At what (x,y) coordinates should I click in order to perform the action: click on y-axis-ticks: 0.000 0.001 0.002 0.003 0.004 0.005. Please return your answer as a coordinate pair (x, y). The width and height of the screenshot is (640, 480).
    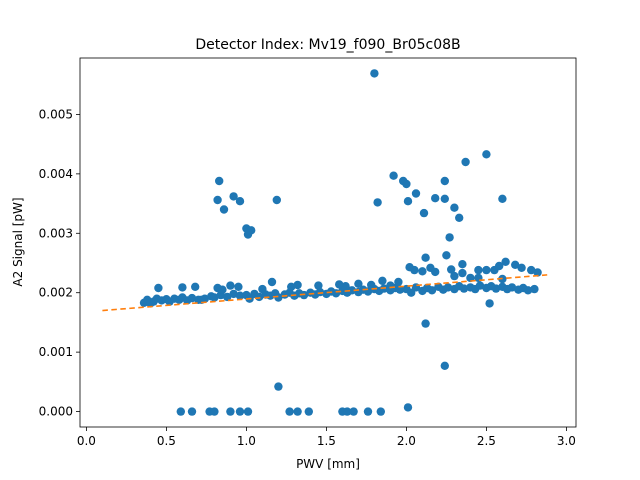
    Looking at the image, I should click on (59, 263).